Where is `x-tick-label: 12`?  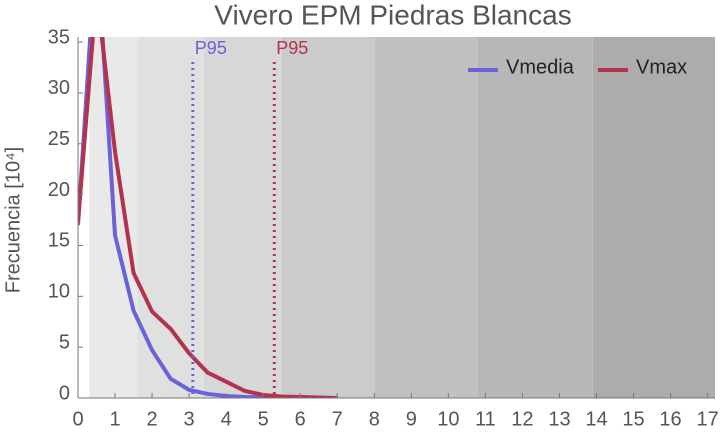 x-tick-label: 12 is located at coordinates (522, 419).